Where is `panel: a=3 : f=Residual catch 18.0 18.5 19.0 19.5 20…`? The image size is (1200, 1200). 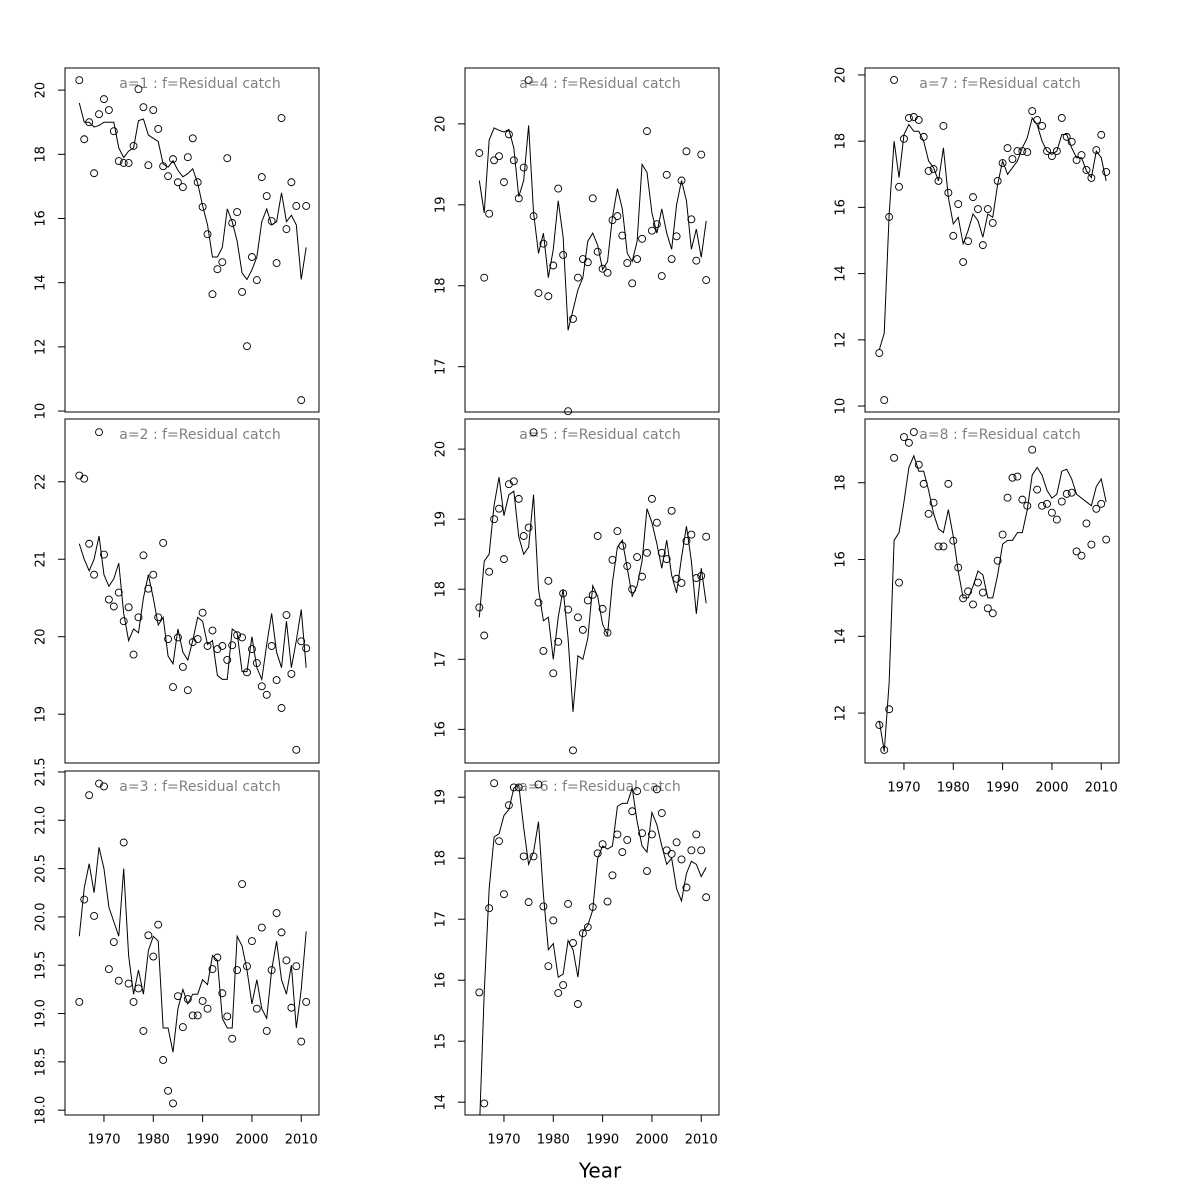
panel: a=3 : f=Residual catch 18.0 18.5 19.0 19.5 20… is located at coordinates (177, 952).